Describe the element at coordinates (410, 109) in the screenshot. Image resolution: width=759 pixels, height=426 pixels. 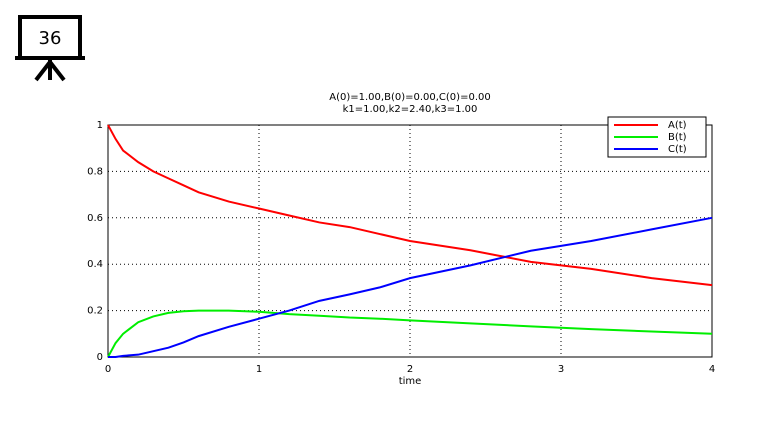
I see `chart-title: k1=1.00,k2=2.40,k3=1.00` at that location.